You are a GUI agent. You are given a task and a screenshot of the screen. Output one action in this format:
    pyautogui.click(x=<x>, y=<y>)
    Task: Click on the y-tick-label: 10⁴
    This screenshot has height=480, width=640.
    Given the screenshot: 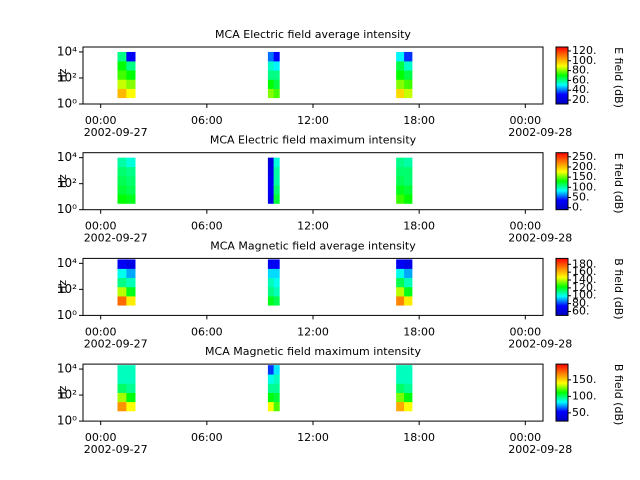 What is the action you would take?
    pyautogui.click(x=67, y=369)
    